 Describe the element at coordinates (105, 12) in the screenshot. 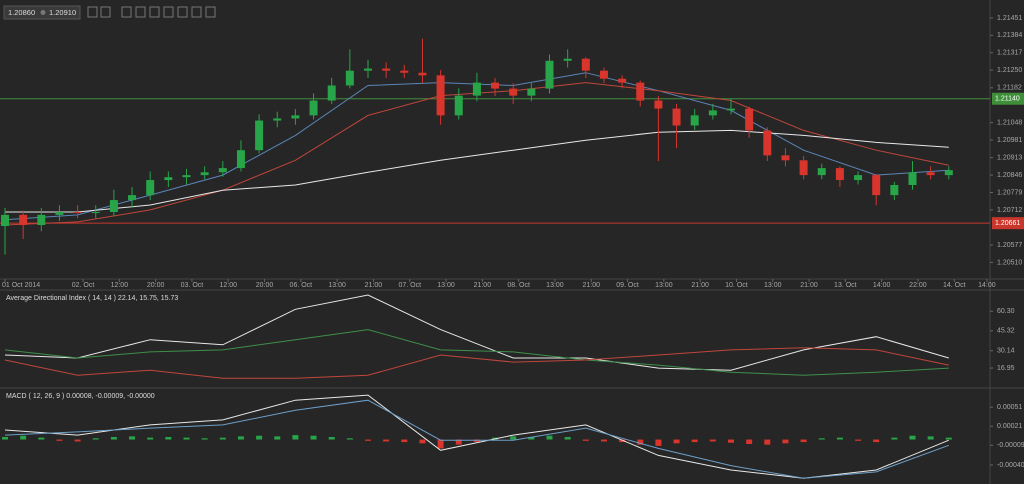

I see `zoom-out-button` at that location.